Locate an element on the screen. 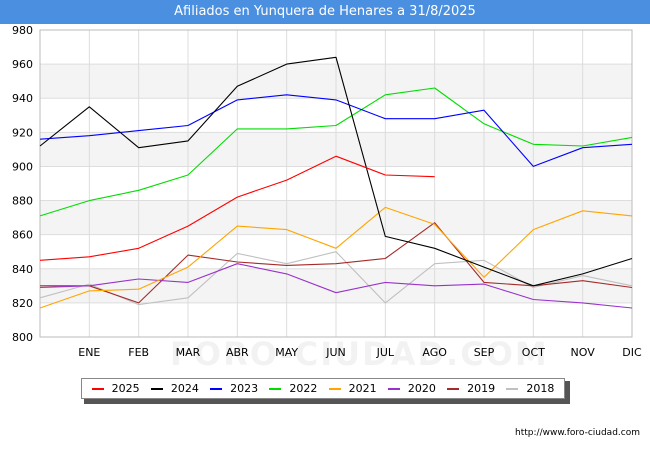 This screenshot has width=650, height=450. x-tick-label: NOV is located at coordinates (583, 352).